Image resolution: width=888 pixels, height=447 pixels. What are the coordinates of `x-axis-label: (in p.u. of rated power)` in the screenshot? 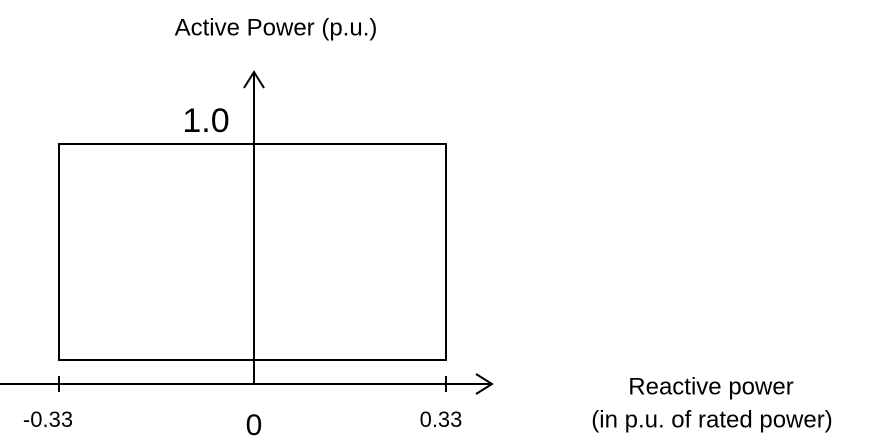 It's located at (711, 419).